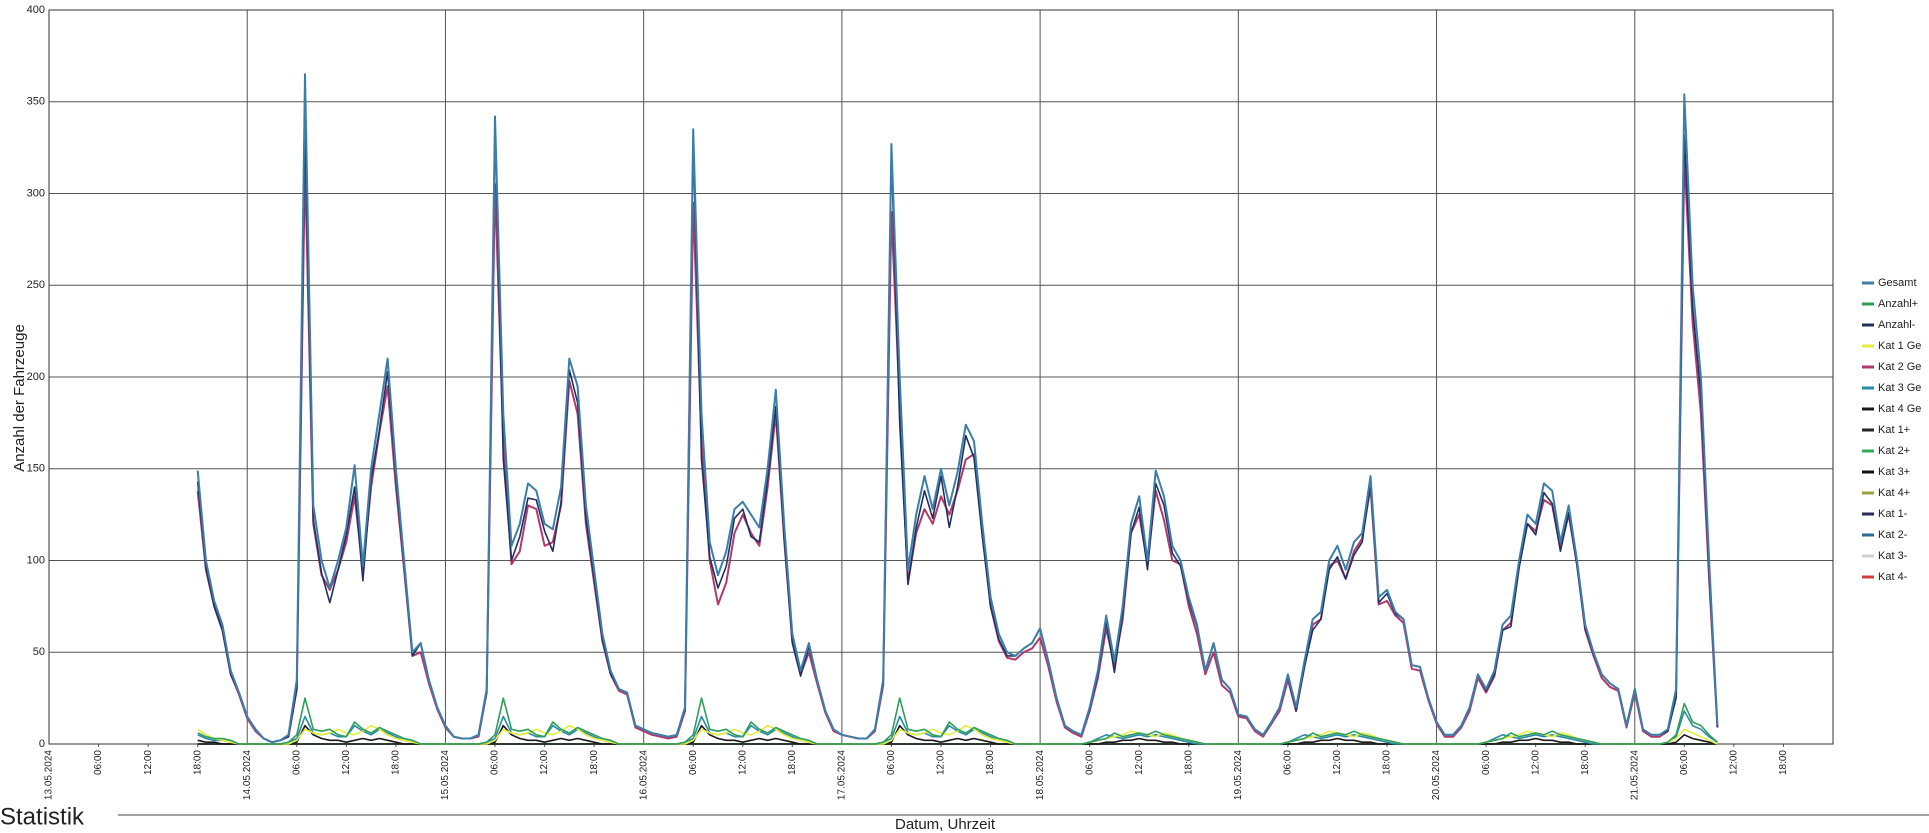 This screenshot has height=833, width=1929. Describe the element at coordinates (842, 775) in the screenshot. I see `x-tick-label: 17.05.2024` at that location.